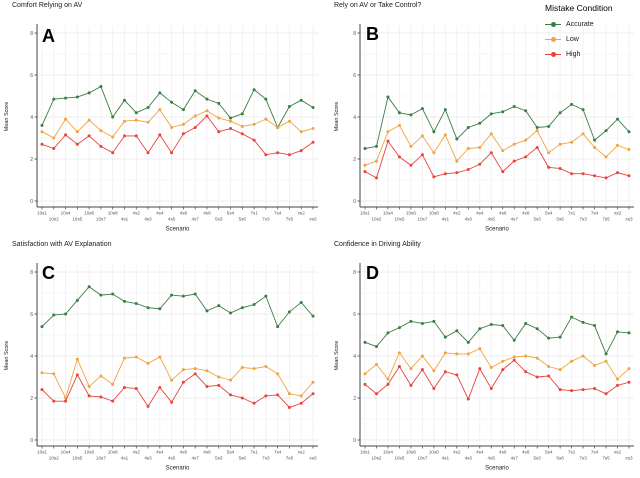 This screenshot has height=478, width=640. What do you see at coordinates (553, 55) in the screenshot?
I see `high-line-marker-icon` at bounding box center [553, 55].